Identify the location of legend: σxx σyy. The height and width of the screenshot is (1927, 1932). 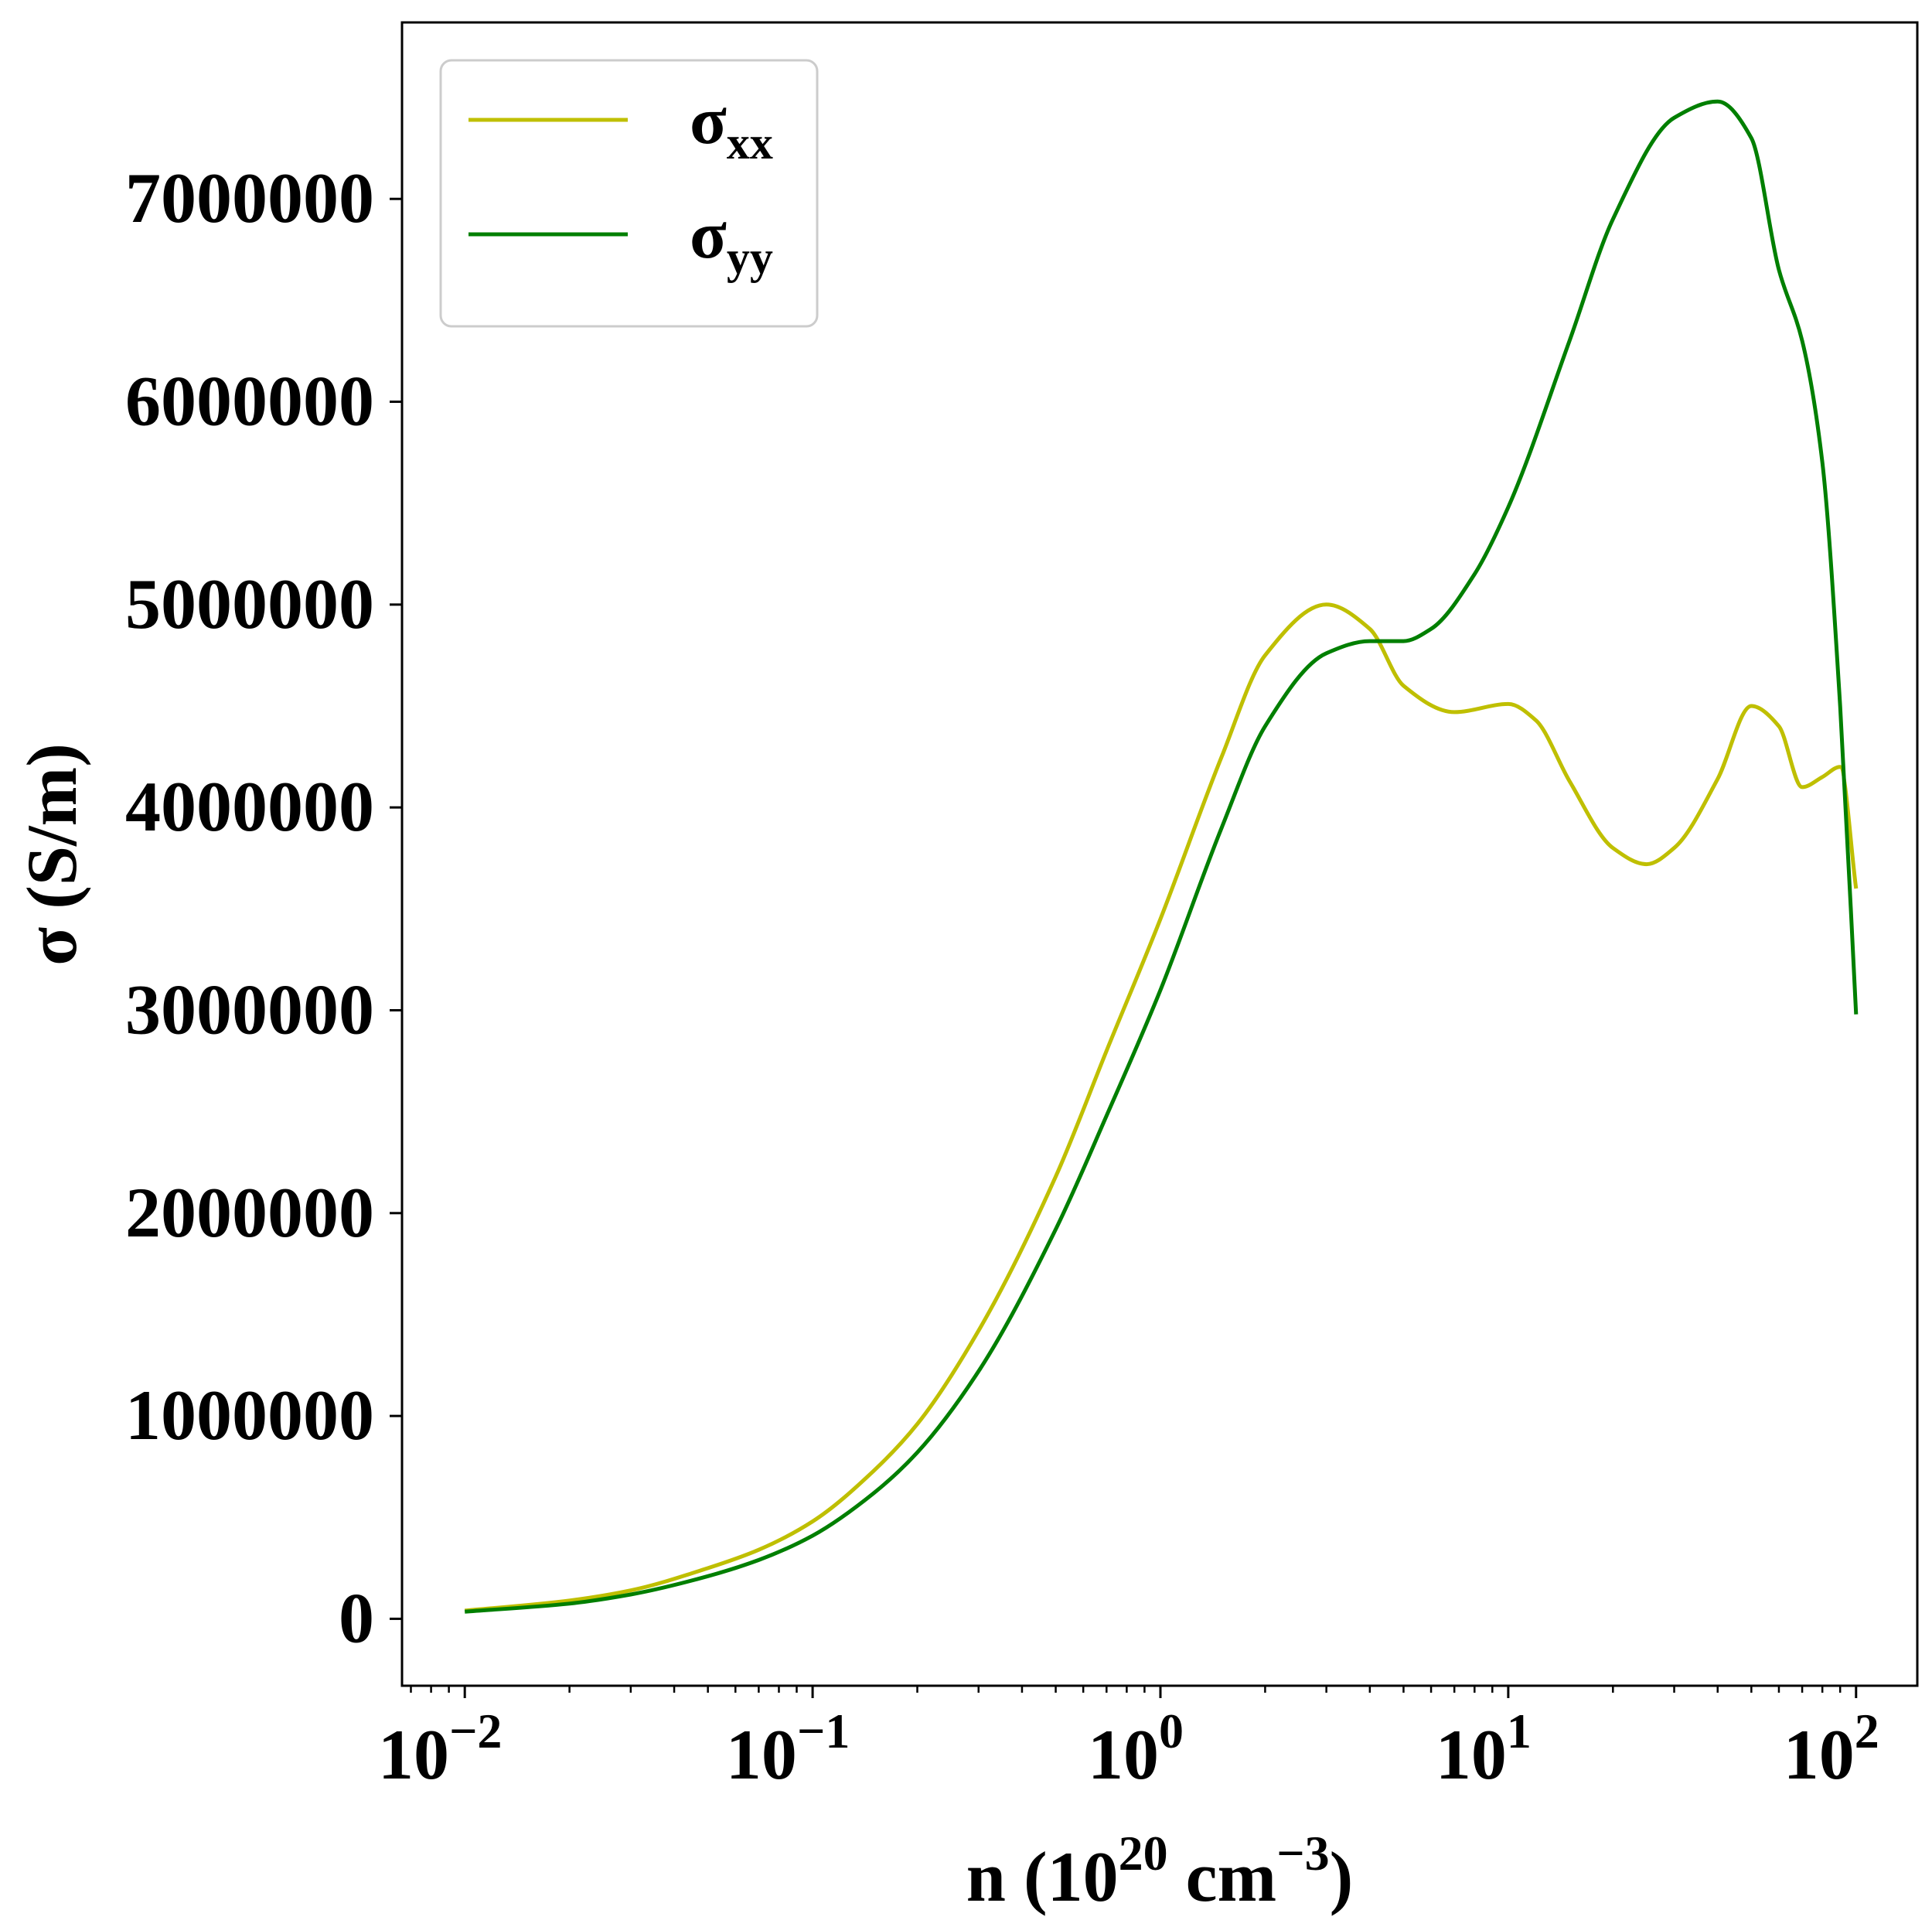
(629, 193).